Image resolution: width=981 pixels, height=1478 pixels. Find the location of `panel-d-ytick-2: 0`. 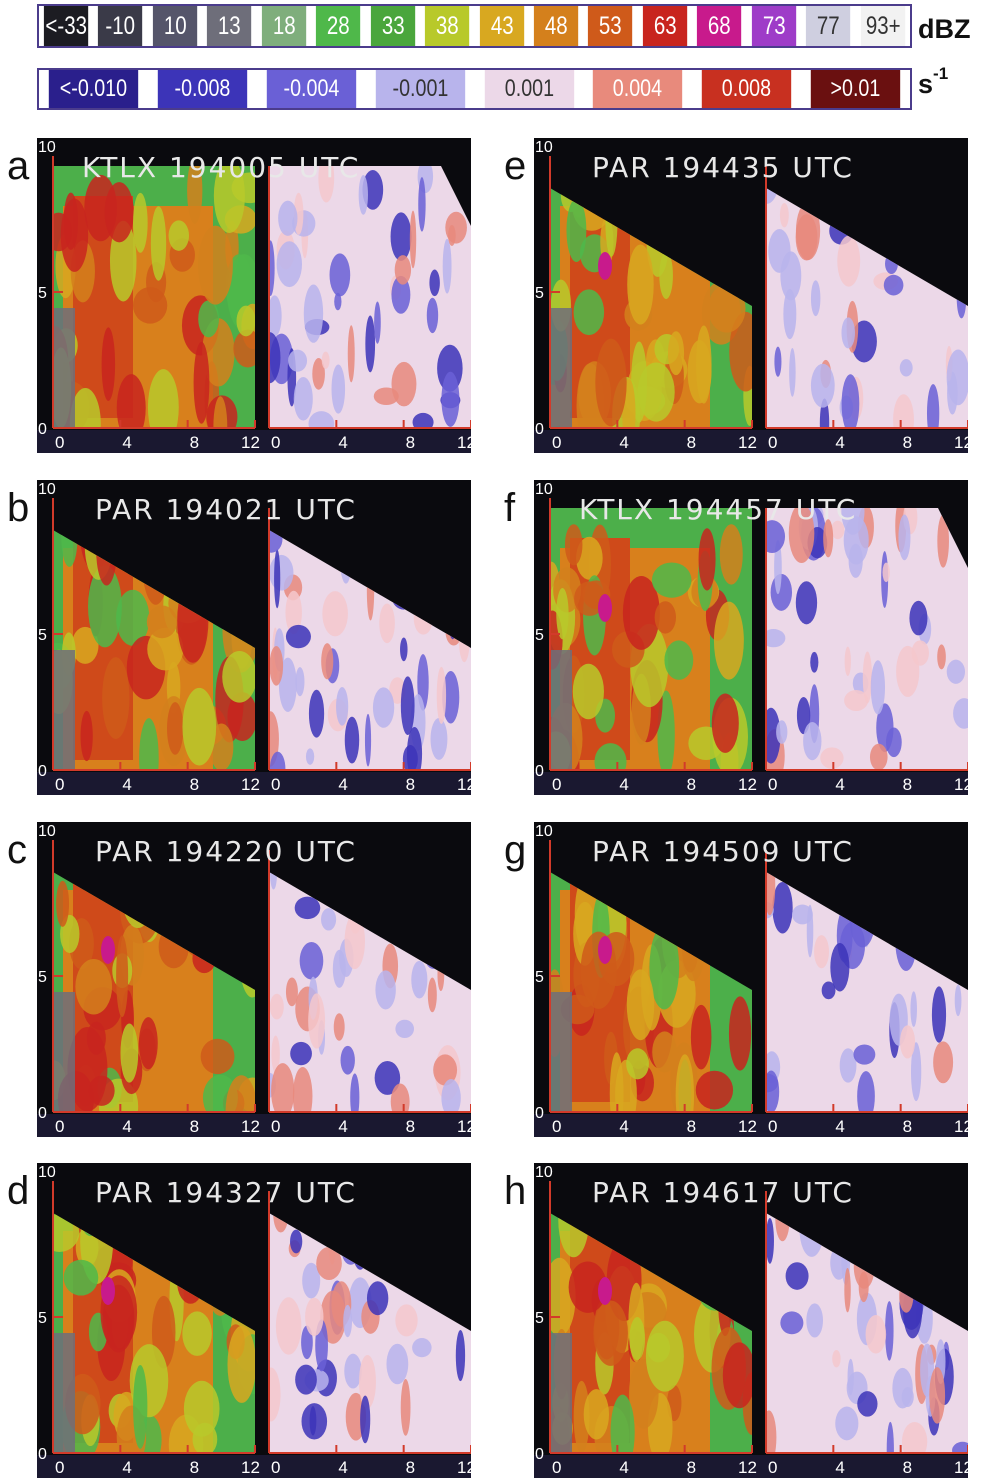

panel-d-ytick-2: 0 is located at coordinates (42, 1454).